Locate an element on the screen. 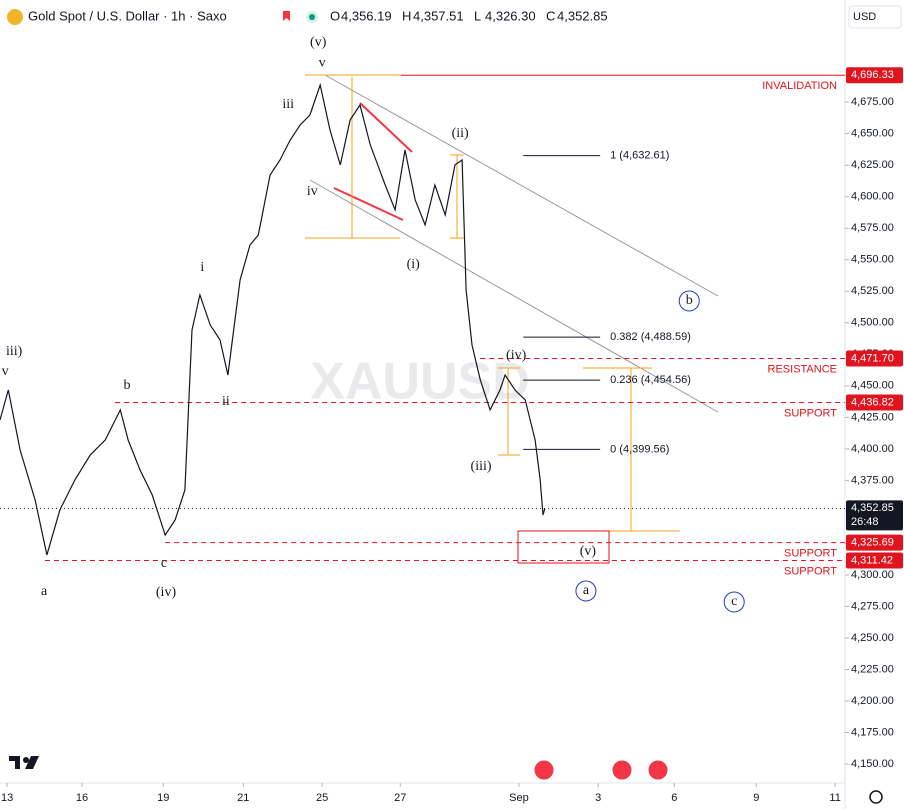 This screenshot has width=904, height=809. x-tick-label: 6 is located at coordinates (674, 798).